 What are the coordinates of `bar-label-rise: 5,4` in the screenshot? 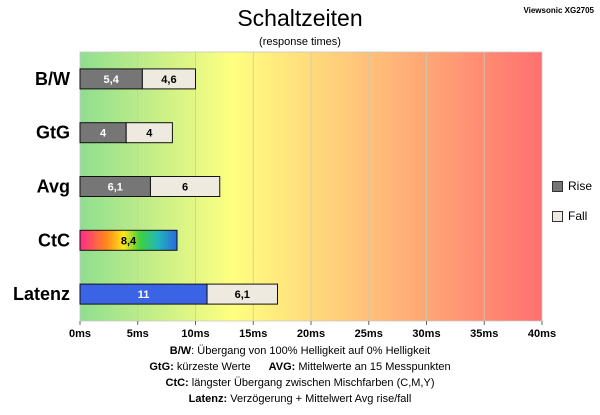 It's located at (112, 80).